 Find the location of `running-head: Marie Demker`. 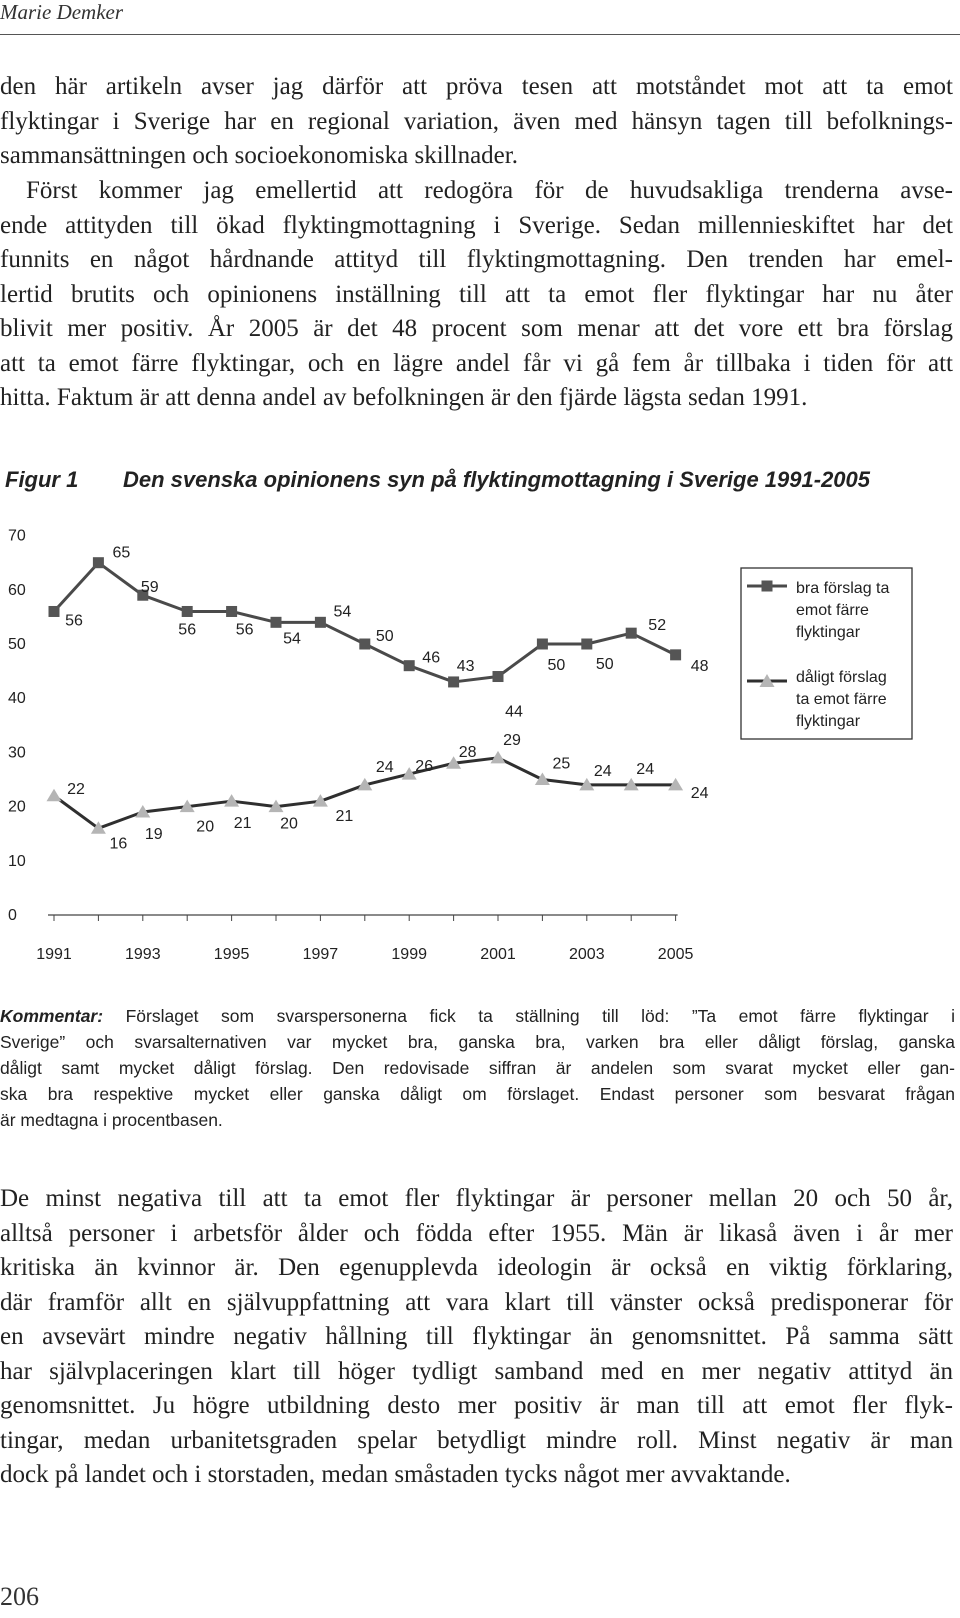

running-head: Marie Demker is located at coordinates (62, 12).